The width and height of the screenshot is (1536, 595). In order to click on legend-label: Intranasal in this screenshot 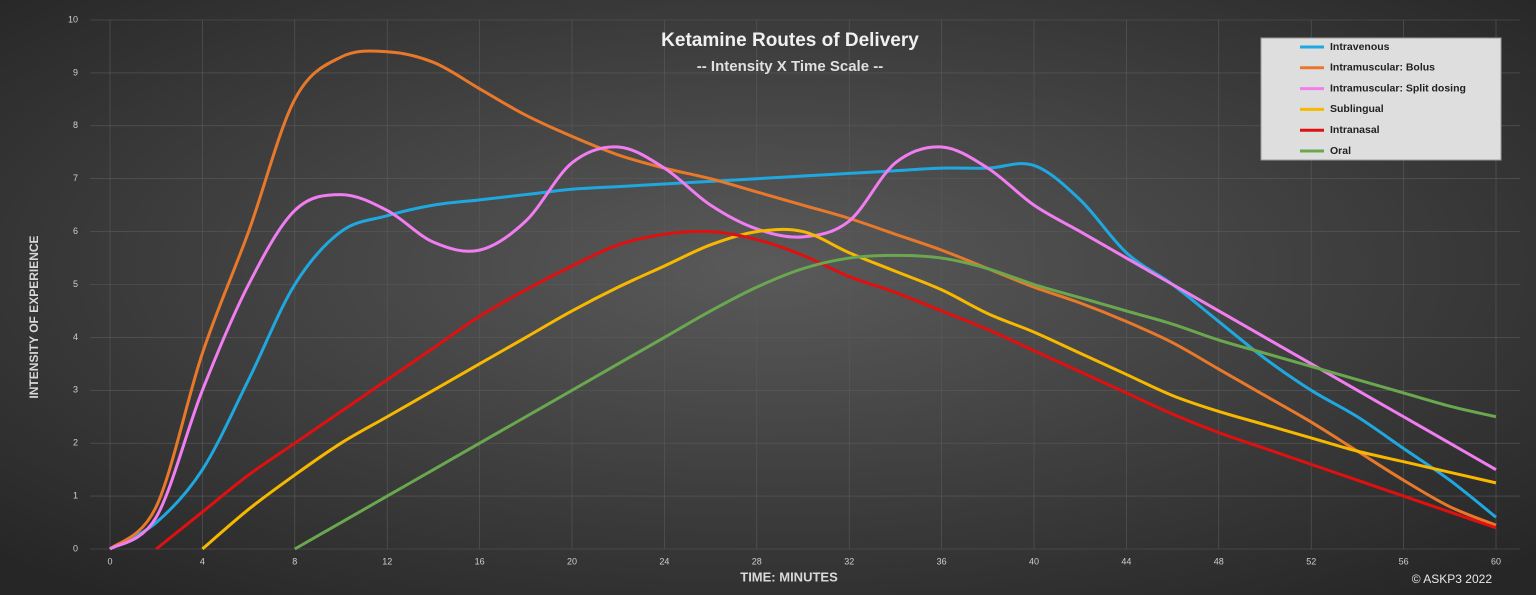, I will do `click(1355, 130)`.